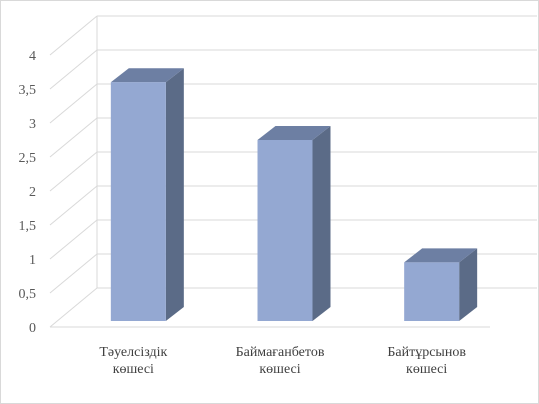 This screenshot has width=539, height=404. Describe the element at coordinates (28, 192) in the screenshot. I see `y-axis-ticks: 0 0,5 1 1,5 2 2,5 3 3,5 4` at that location.